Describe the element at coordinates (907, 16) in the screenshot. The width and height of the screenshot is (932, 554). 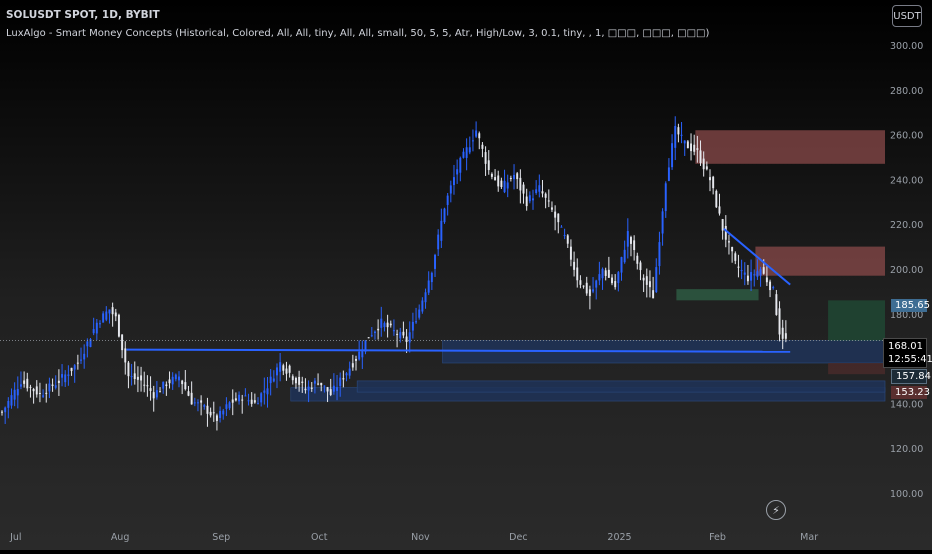
I see `currency-button: USDT` at that location.